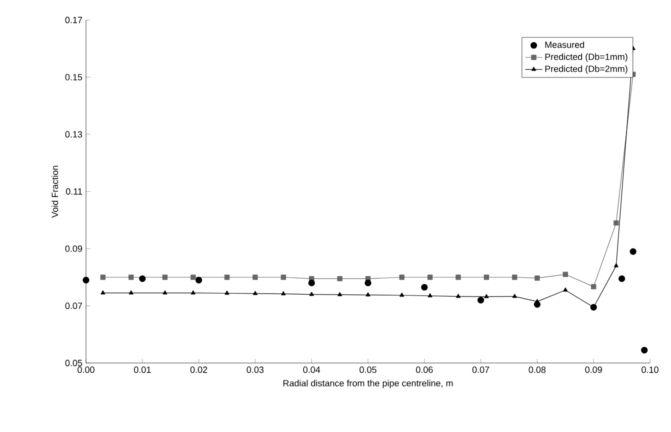 This screenshot has height=432, width=671. Describe the element at coordinates (586, 69) in the screenshot. I see `legend-label: Predicted (Db=2mm)` at that location.